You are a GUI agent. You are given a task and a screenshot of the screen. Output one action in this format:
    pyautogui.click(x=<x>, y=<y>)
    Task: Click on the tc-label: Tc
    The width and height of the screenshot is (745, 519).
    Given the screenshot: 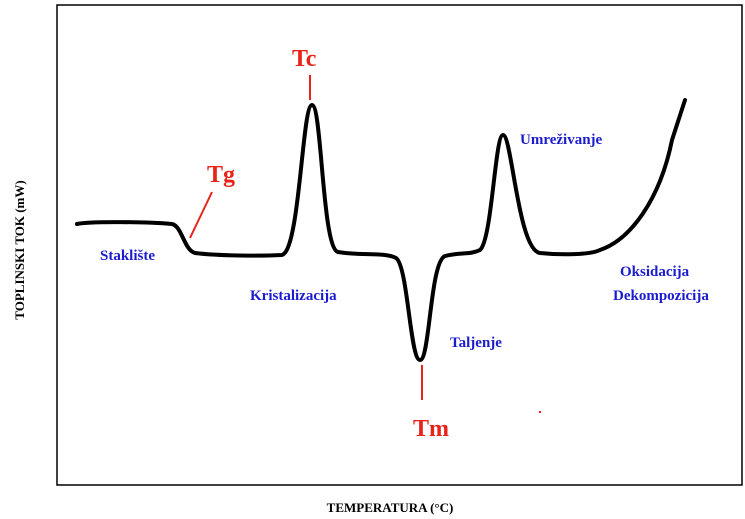 What is the action you would take?
    pyautogui.click(x=304, y=59)
    